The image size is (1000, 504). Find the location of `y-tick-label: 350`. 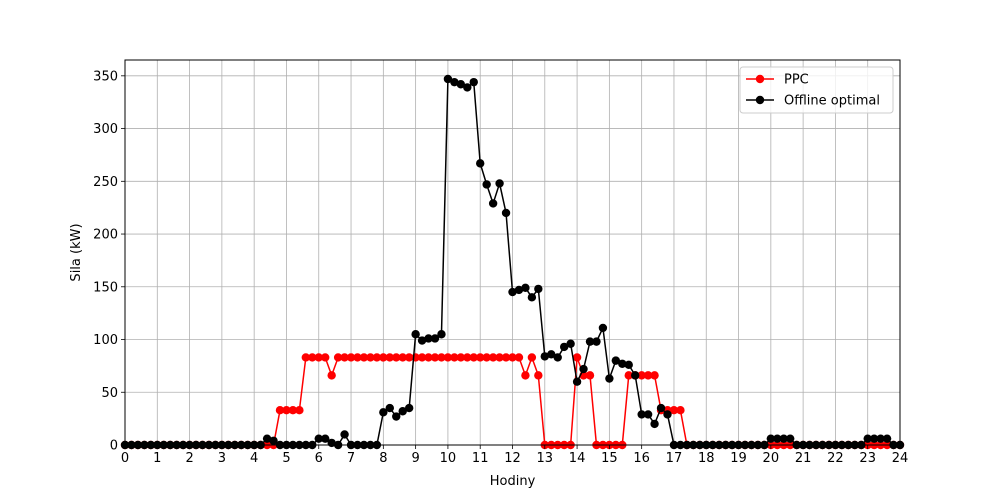

y-tick-label: 350 is located at coordinates (105, 76).